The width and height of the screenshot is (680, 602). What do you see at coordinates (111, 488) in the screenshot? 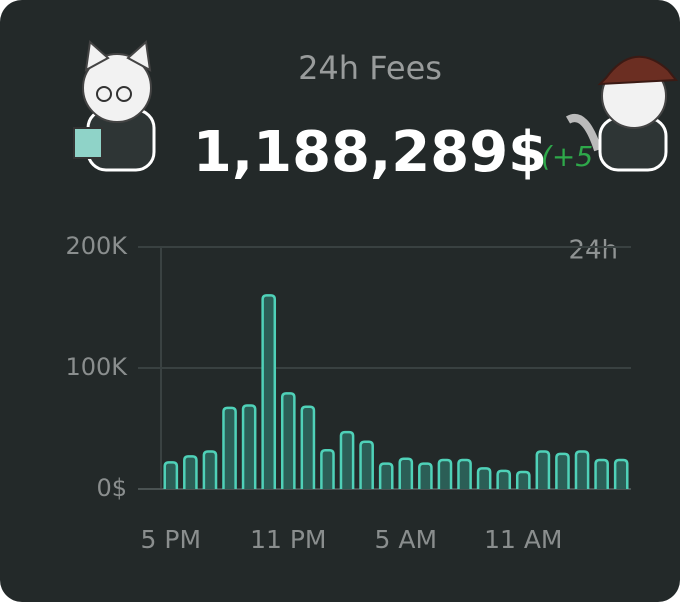
I see `y-tick-label: 0$` at bounding box center [111, 488].